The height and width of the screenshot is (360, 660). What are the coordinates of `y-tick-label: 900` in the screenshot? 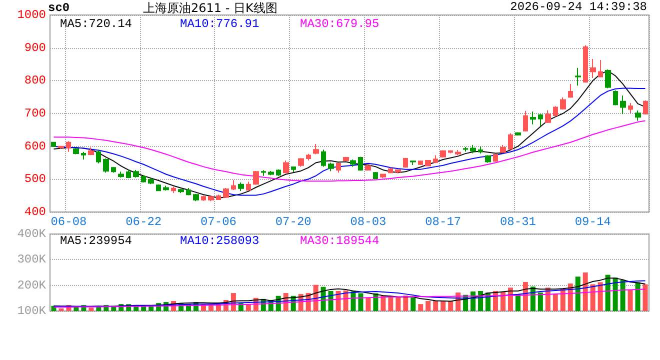 It's located at (35, 47).